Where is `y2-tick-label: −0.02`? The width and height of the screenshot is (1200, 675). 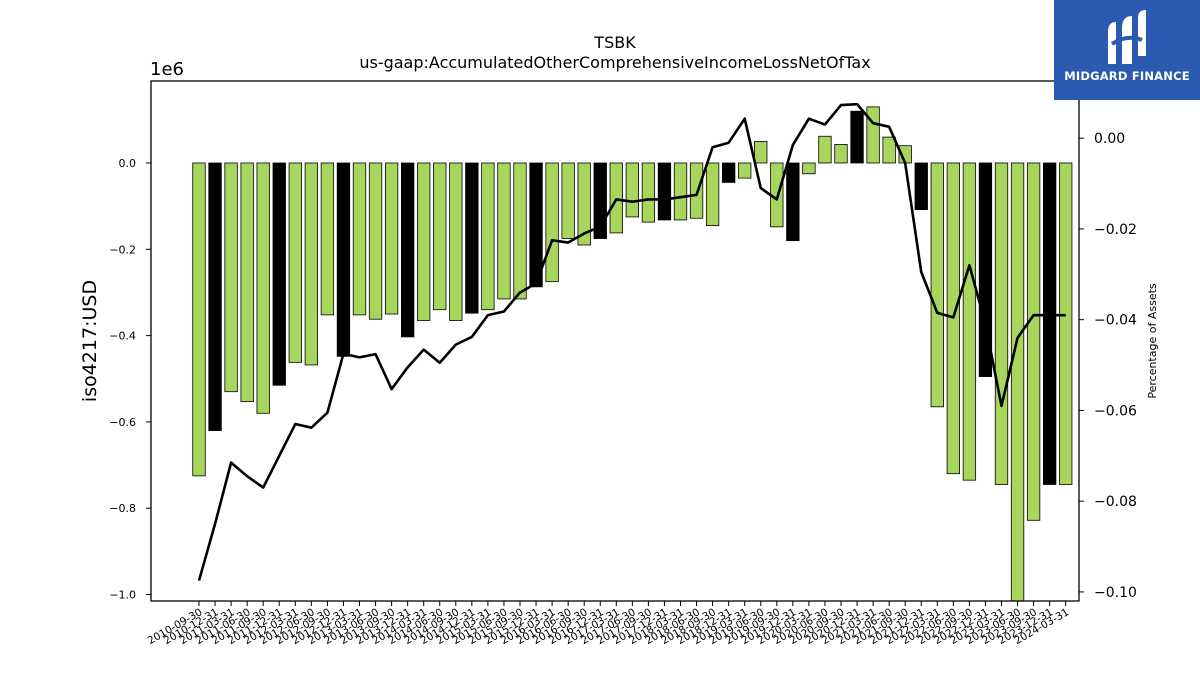
y2-tick-label: −0.02 is located at coordinates (1115, 230).